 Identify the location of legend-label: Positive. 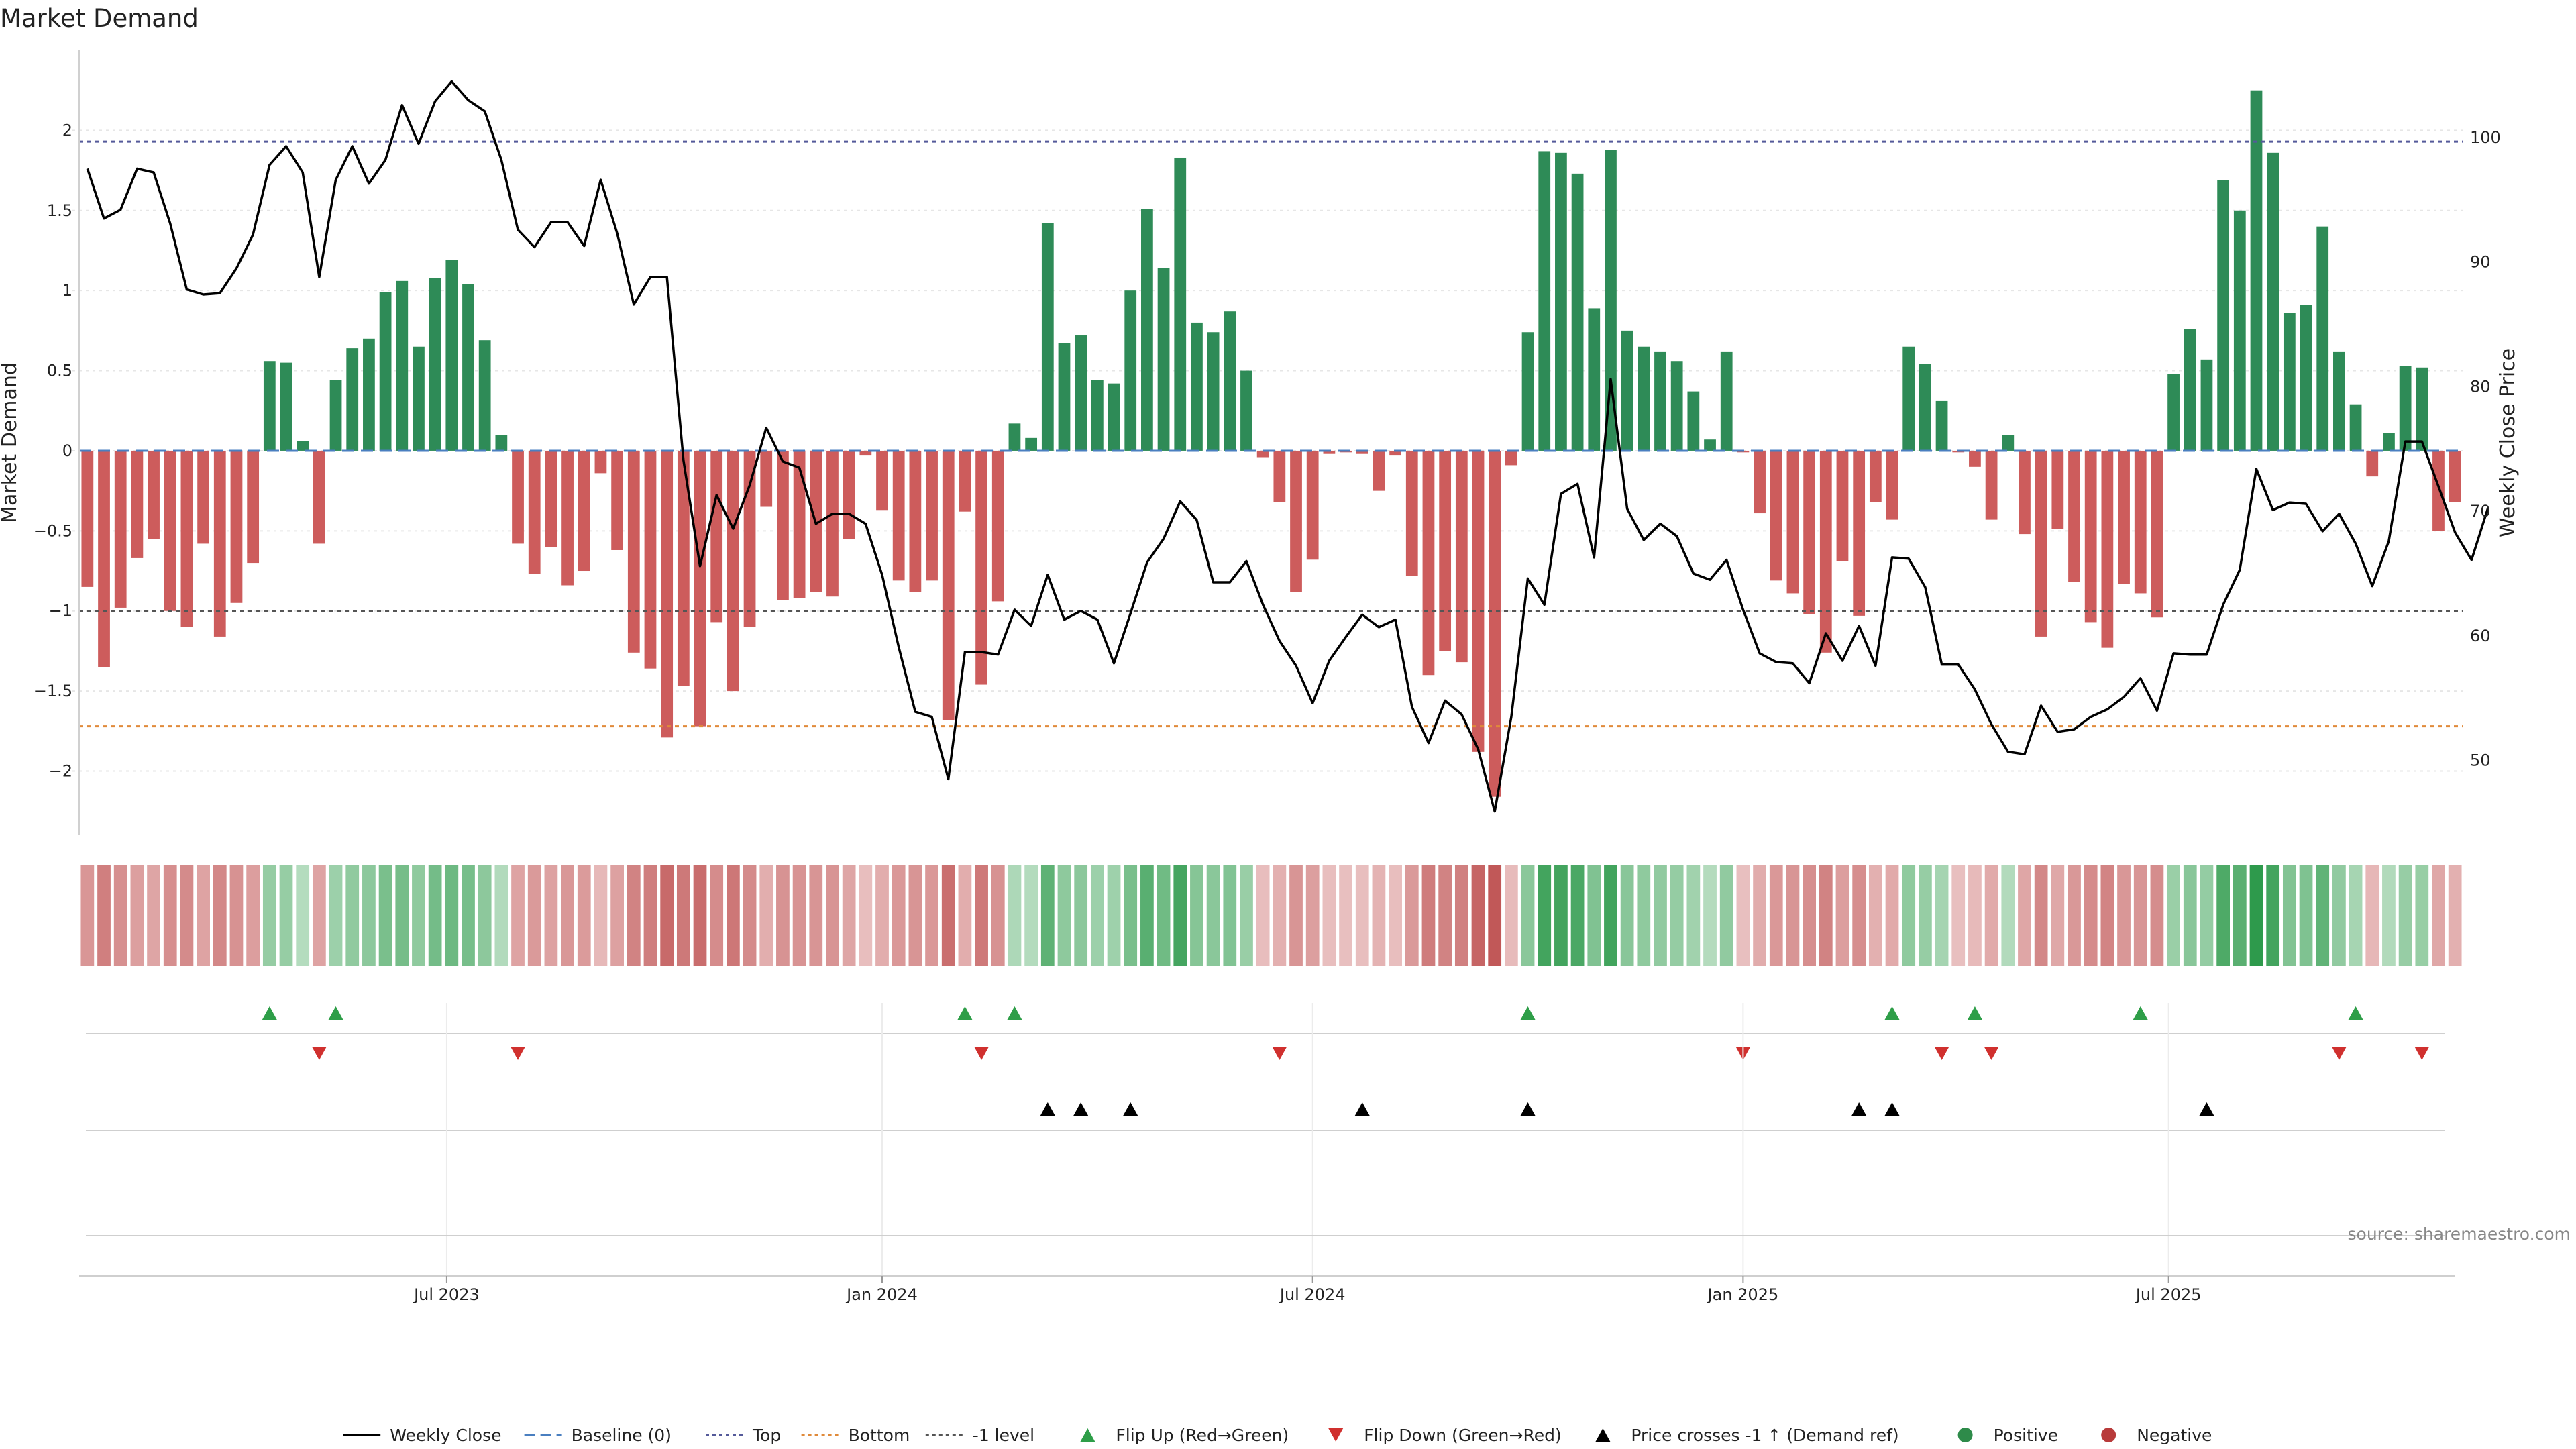
(2026, 1435).